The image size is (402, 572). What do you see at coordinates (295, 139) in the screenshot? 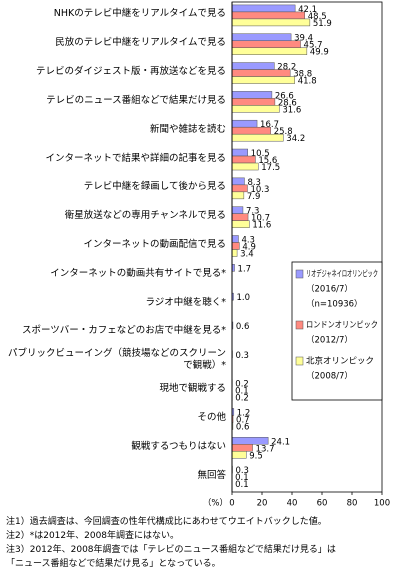
I see `value-label: 34.2` at bounding box center [295, 139].